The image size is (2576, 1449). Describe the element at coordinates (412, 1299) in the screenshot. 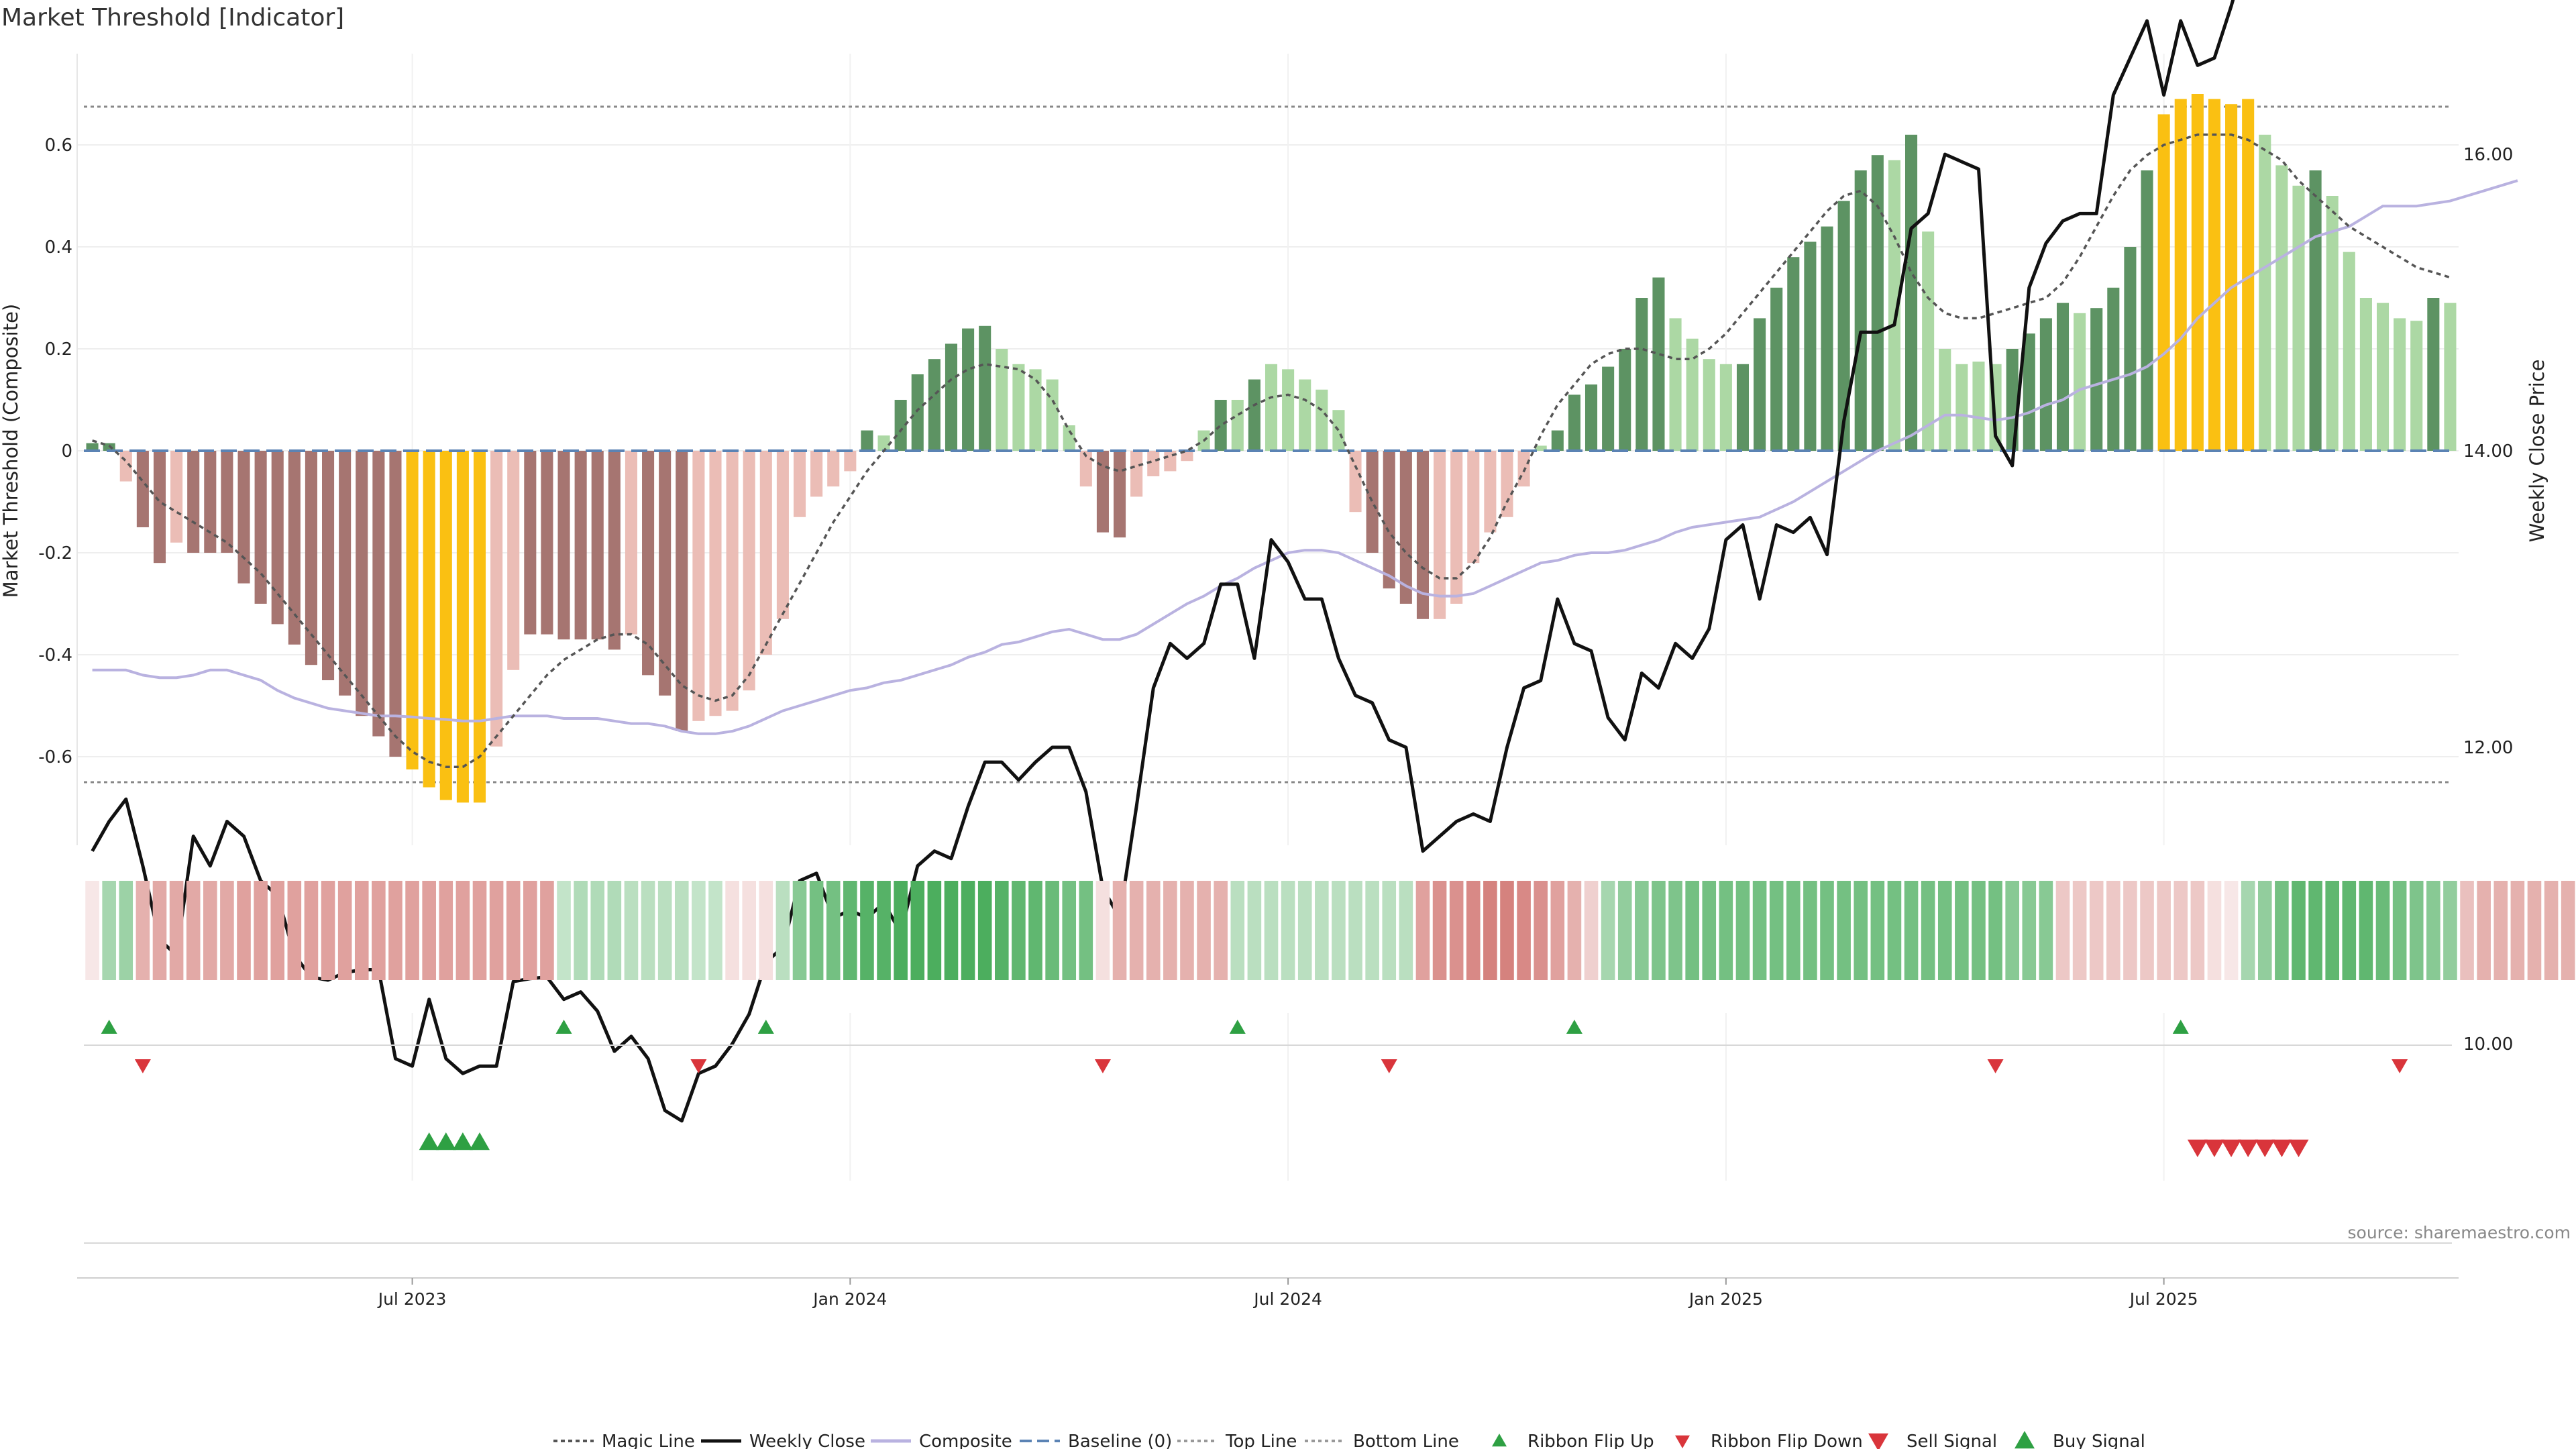

I see `x-tick-label: Jul 2023` at that location.